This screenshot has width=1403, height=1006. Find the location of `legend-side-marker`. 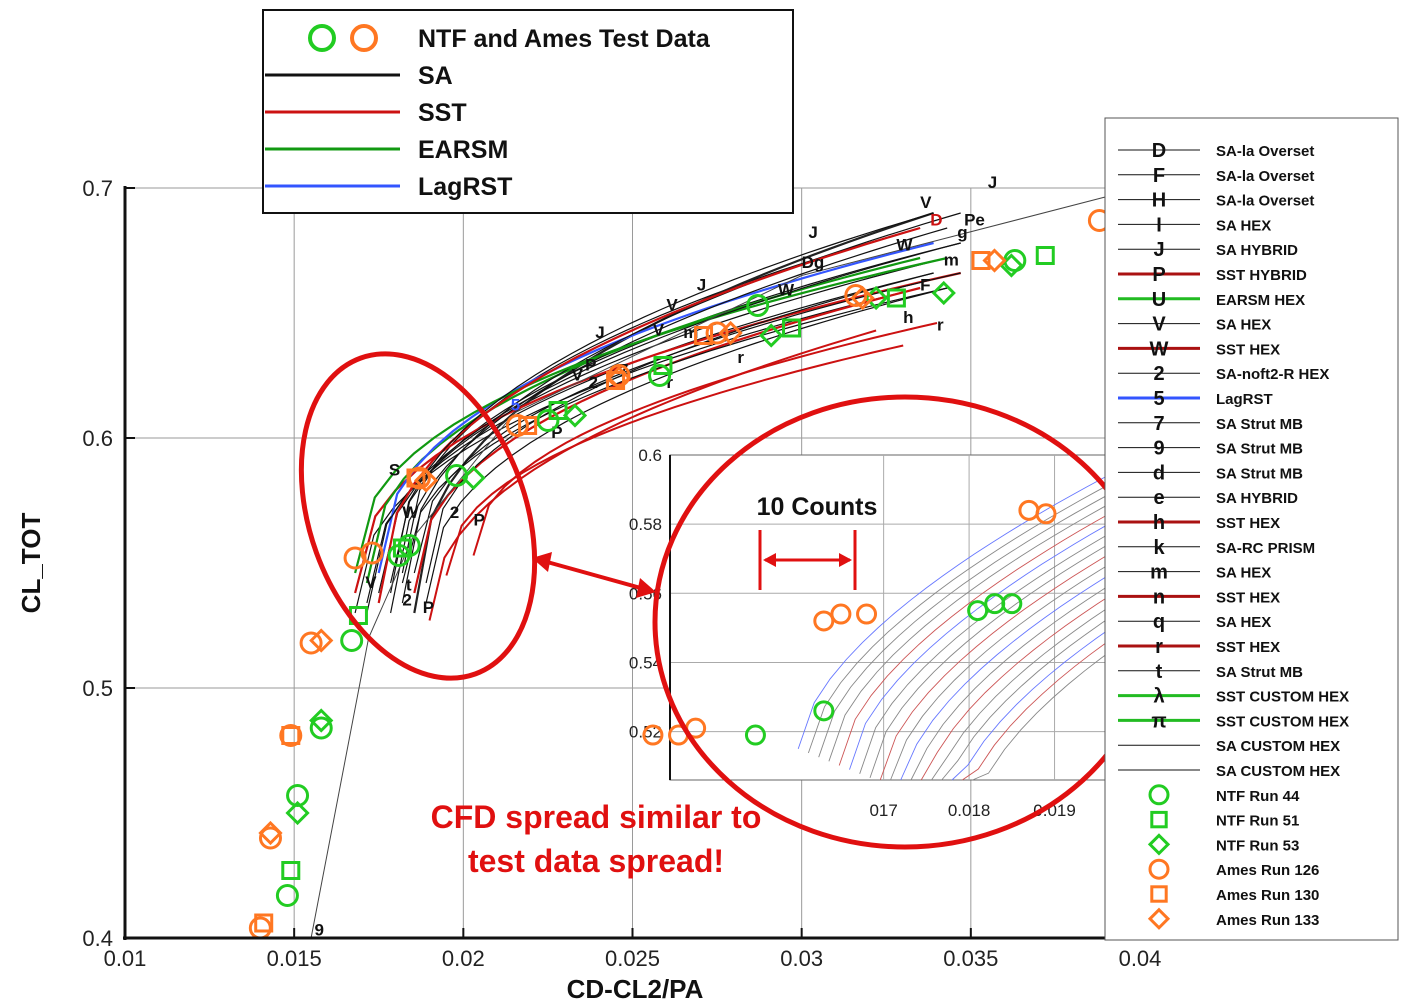

legend-side-marker is located at coordinates (1159, 819).